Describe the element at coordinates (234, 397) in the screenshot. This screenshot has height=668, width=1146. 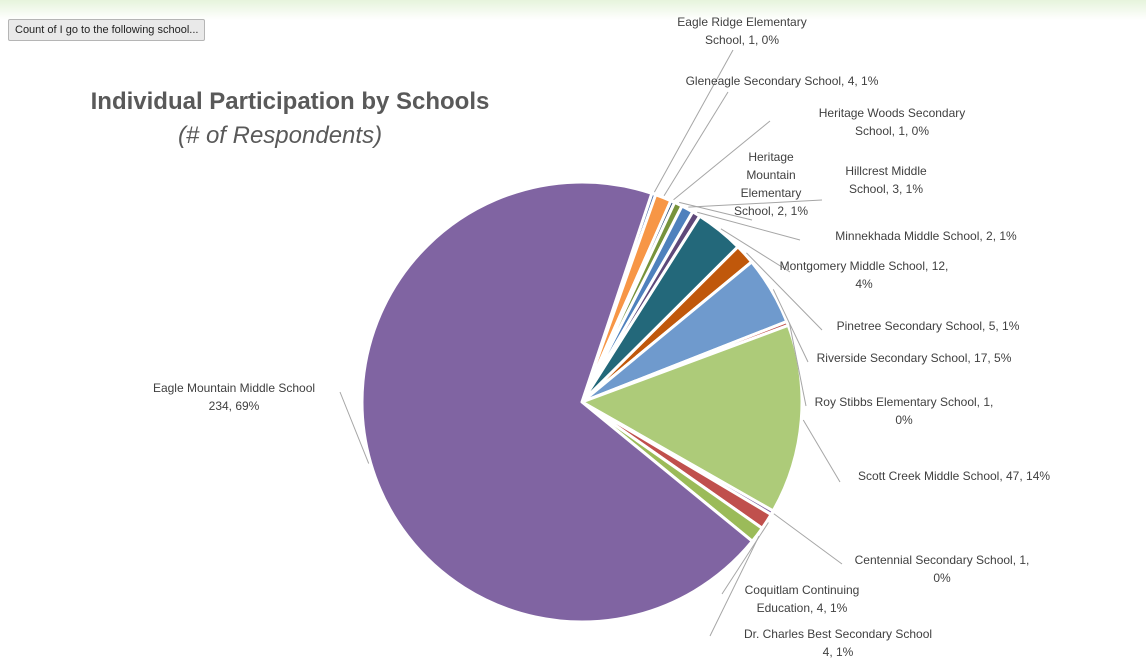
I see `data-label: Eagle Mountain Middle School 234, 69%` at that location.